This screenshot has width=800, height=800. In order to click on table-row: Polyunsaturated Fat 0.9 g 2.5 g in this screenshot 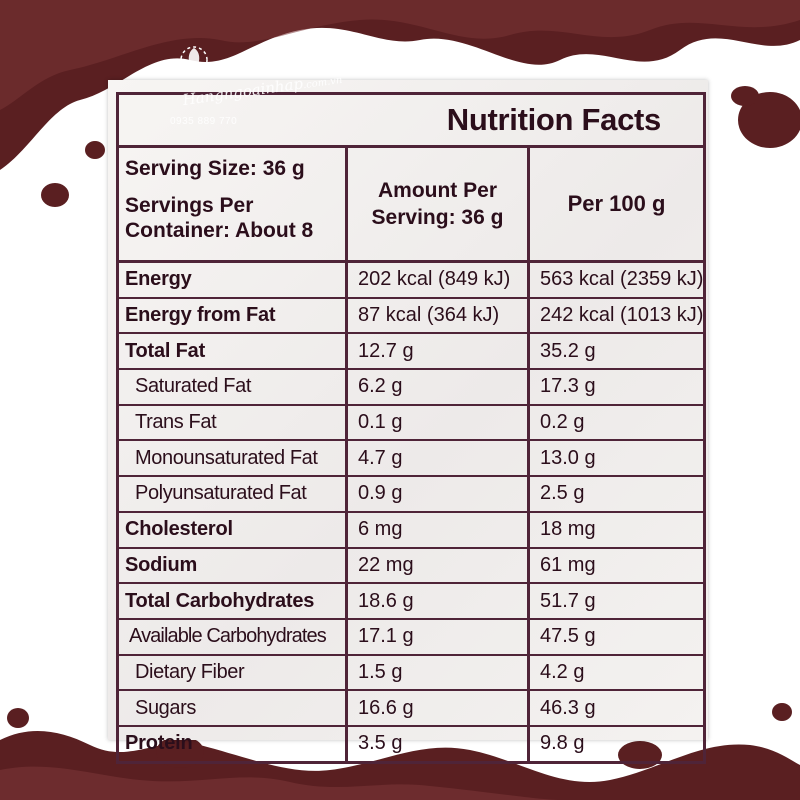, I will do `click(411, 495)`.